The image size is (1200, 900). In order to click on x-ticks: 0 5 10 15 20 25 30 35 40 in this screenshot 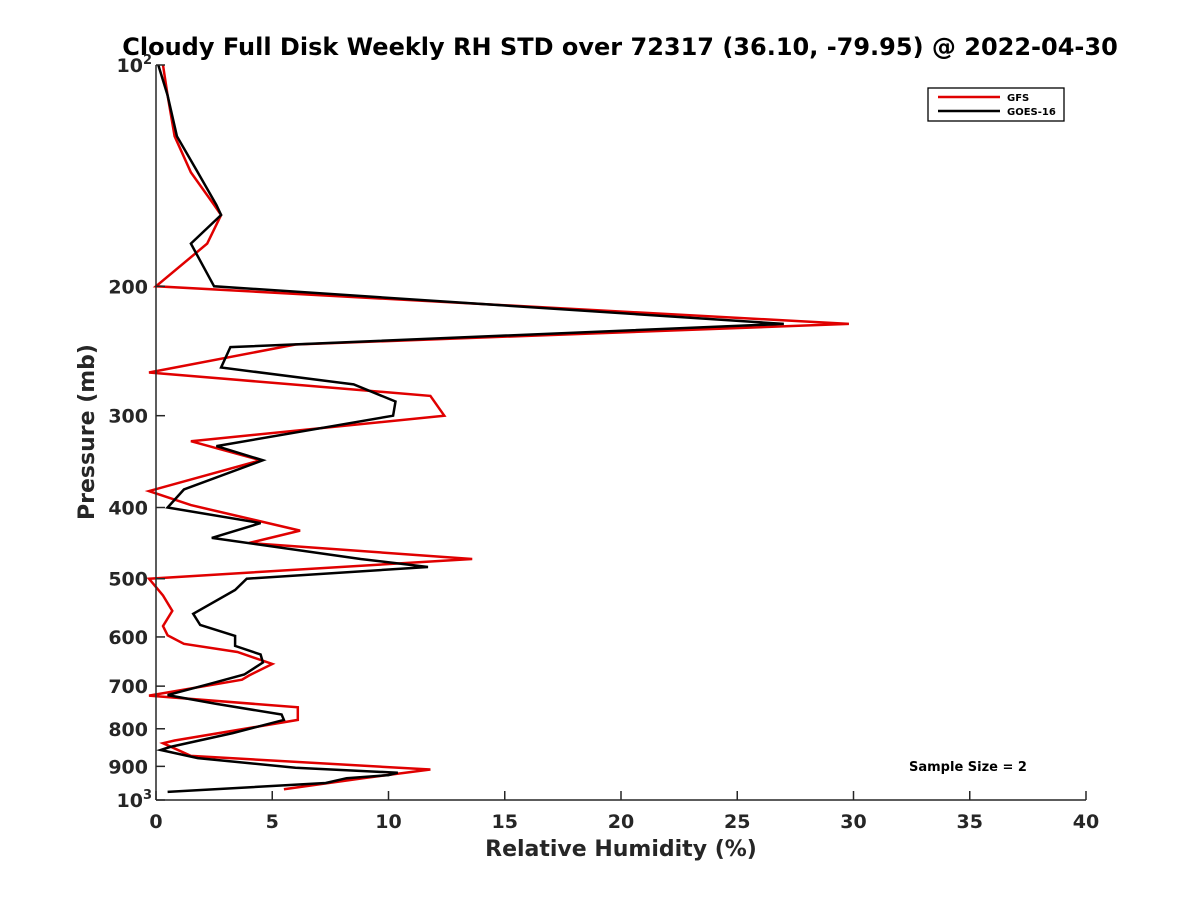, I will do `click(624, 812)`.